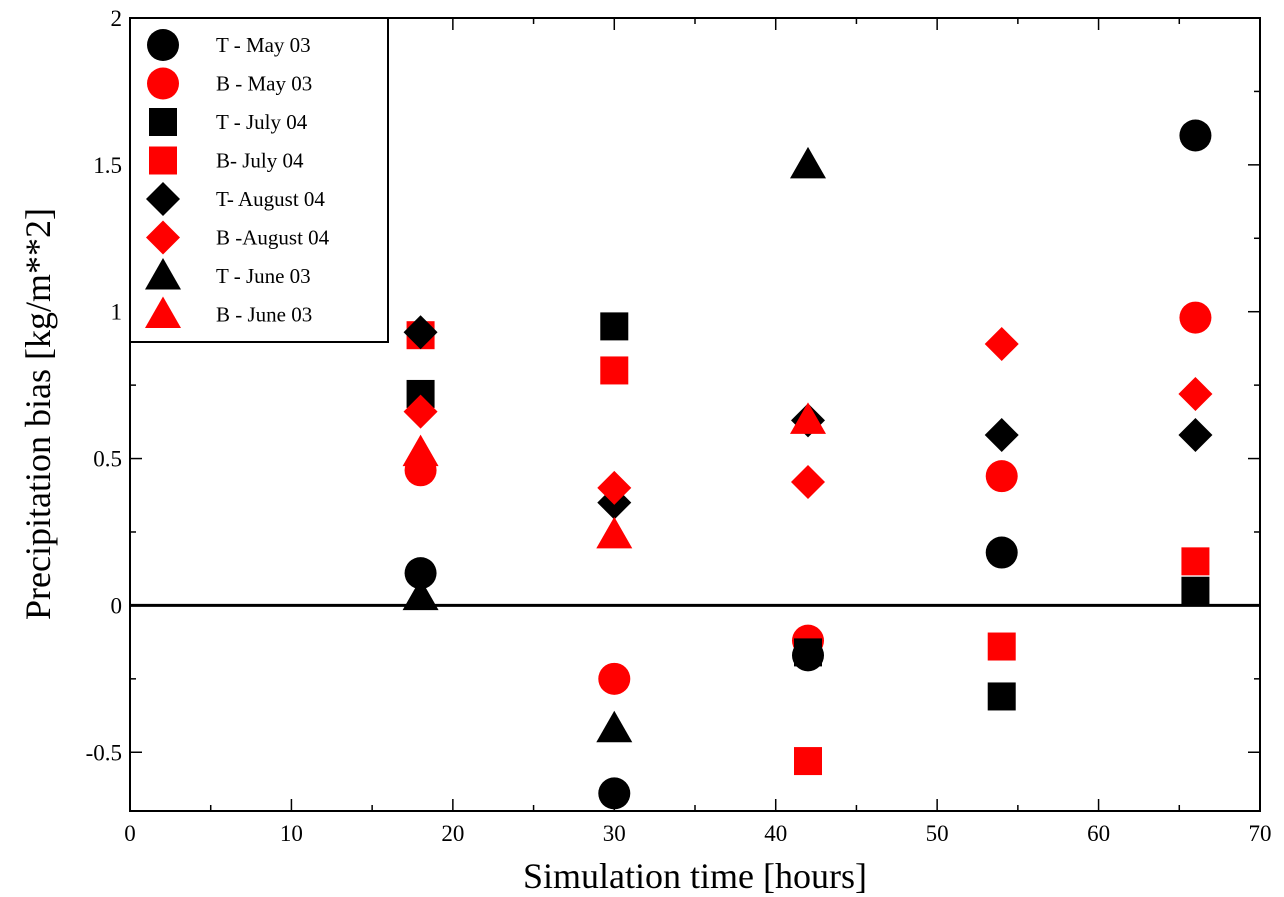 The width and height of the screenshot is (1284, 897). What do you see at coordinates (260, 161) in the screenshot?
I see `legend-label: B- July 04` at bounding box center [260, 161].